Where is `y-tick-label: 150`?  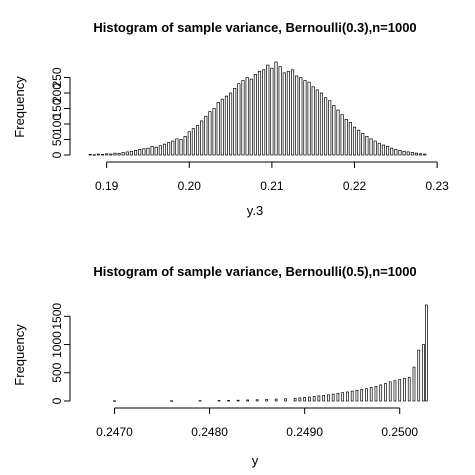 y-tick-label: 150 is located at coordinates (57, 108).